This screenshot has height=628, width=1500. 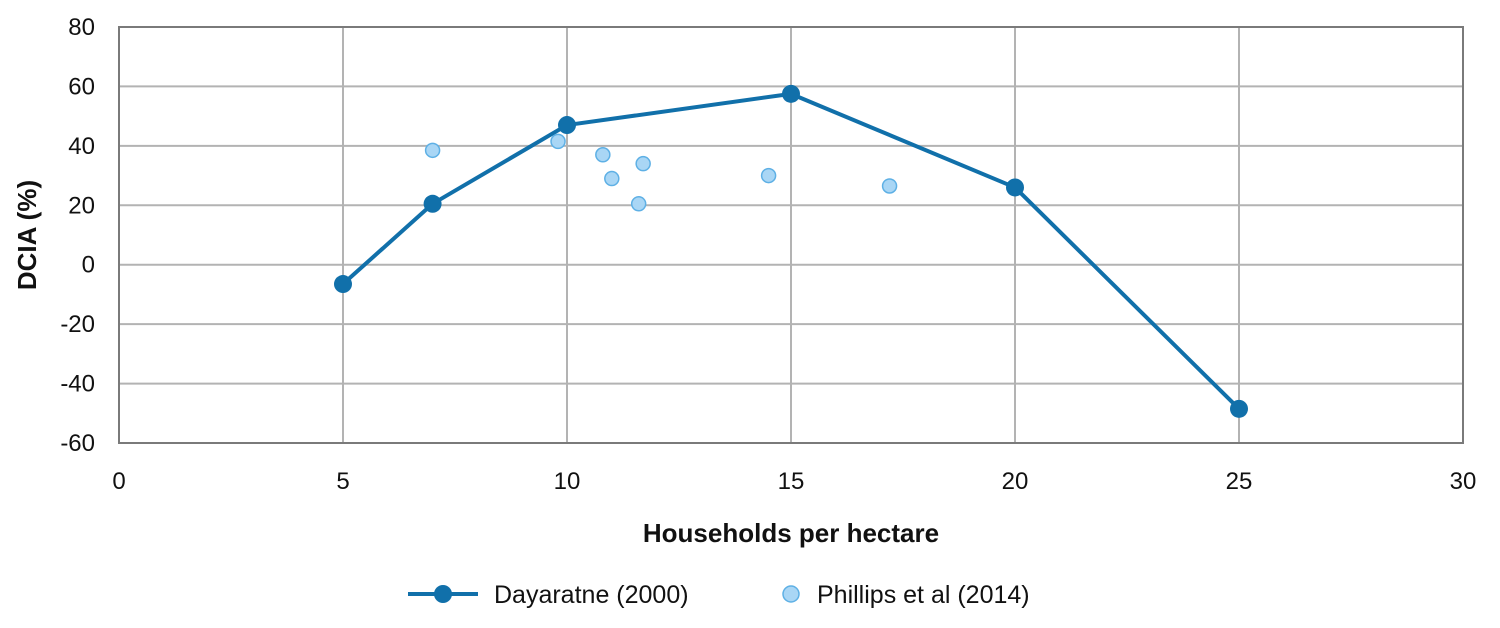 I want to click on legend-label-phillips: Phillips et al (2014), so click(x=923, y=595).